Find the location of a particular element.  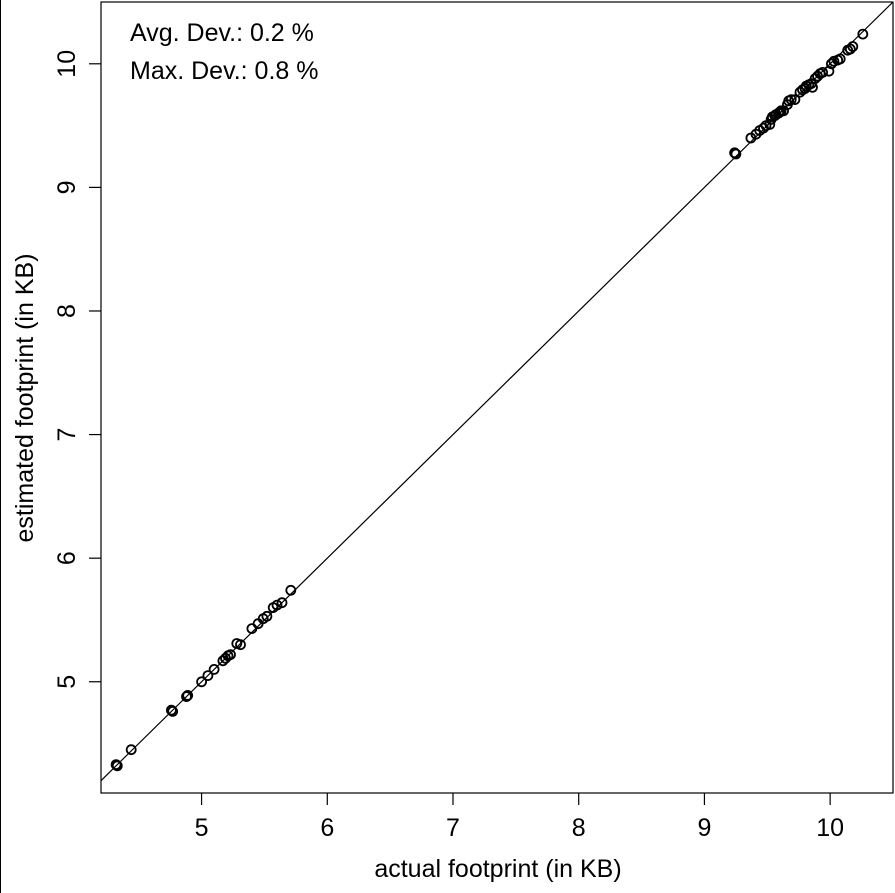

y-tick-label: 10 is located at coordinates (67, 64).